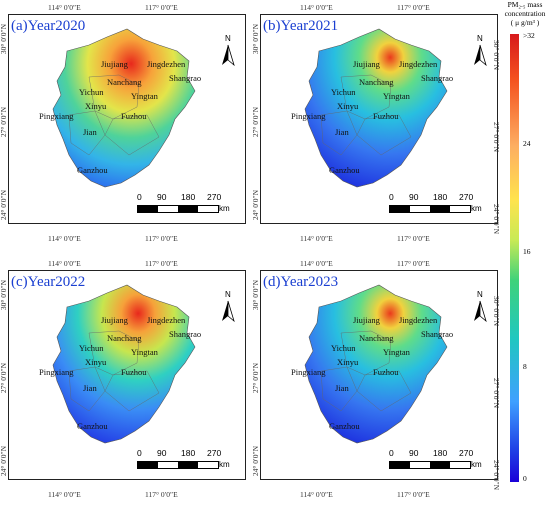 This screenshot has width=550, height=506. I want to click on legend-tick-16: 16, so click(527, 251).